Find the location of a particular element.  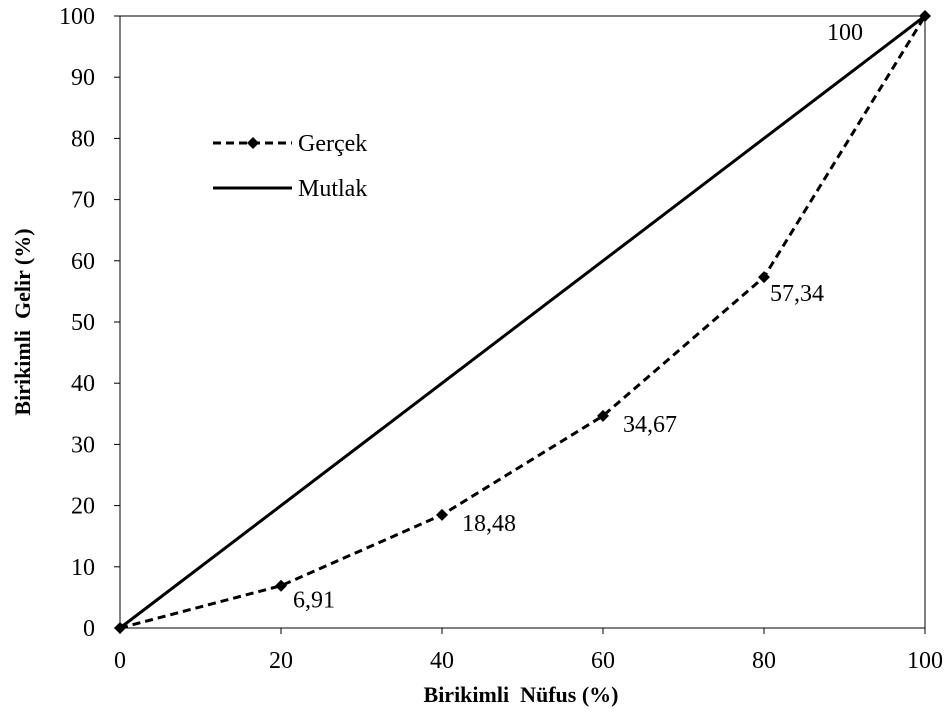

y-tick-label: 50 is located at coordinates (83, 323).